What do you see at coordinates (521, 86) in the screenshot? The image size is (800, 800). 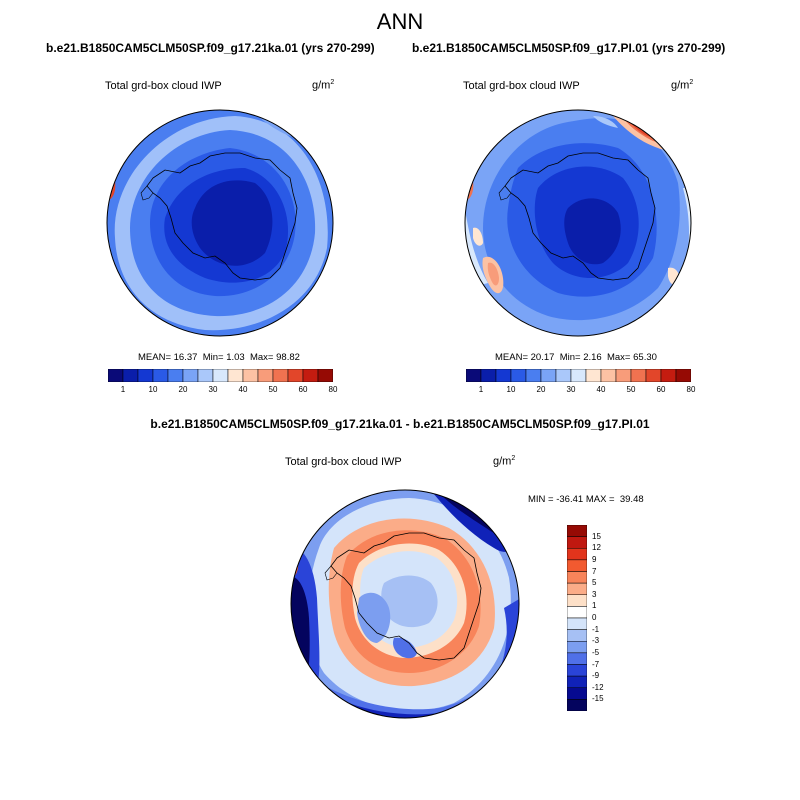 I see `right-variable-label: Total grd-box cloud IWP` at bounding box center [521, 86].